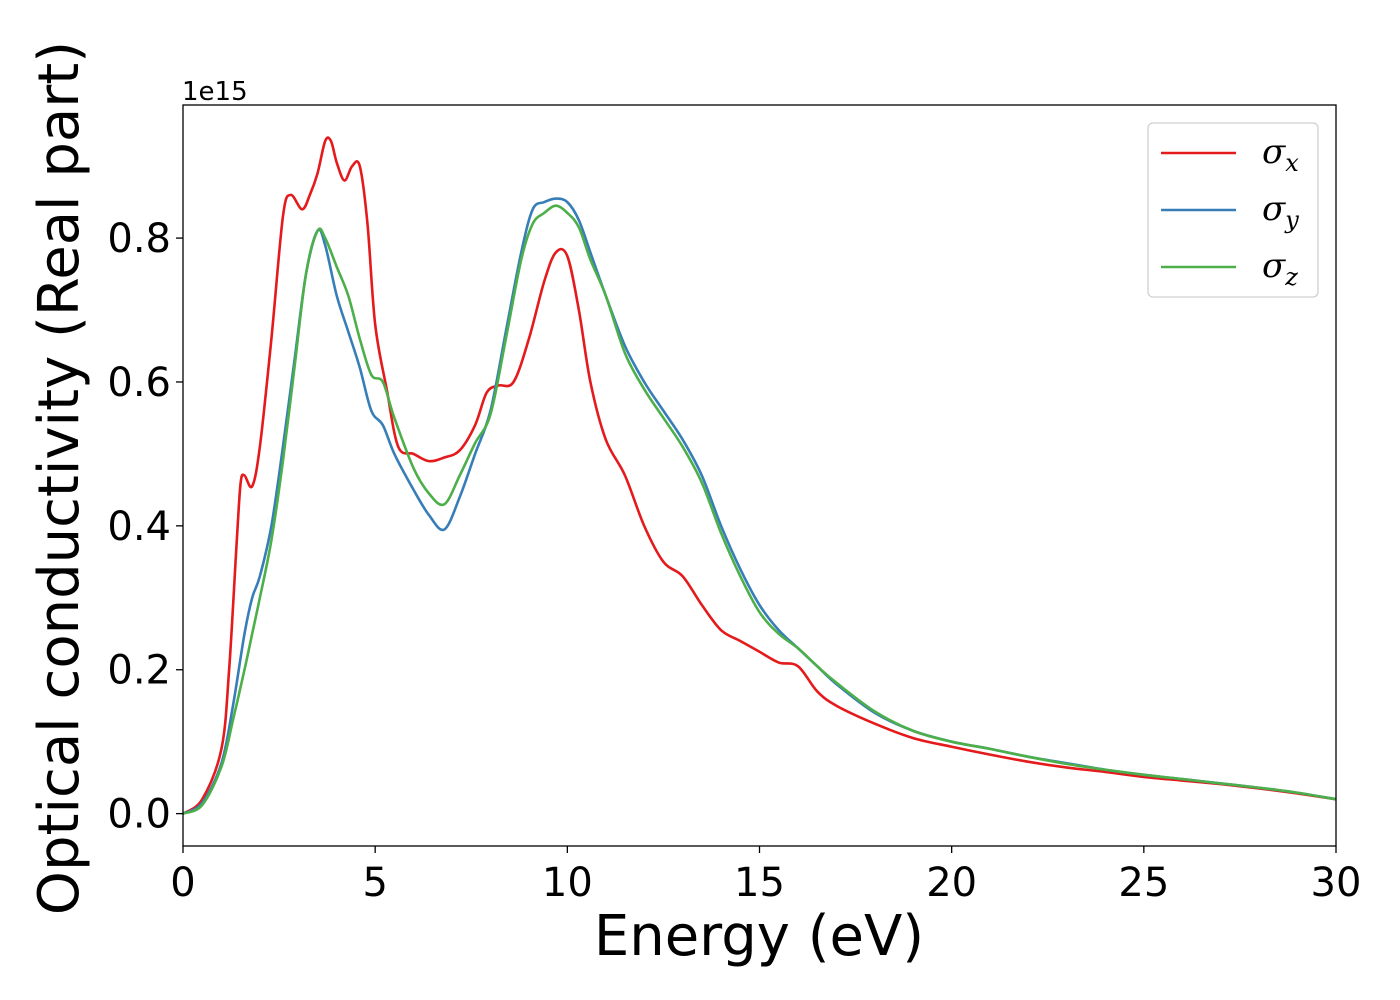 The height and width of the screenshot is (1000, 1400). I want to click on legend-label-z: σz, so click(1280, 268).